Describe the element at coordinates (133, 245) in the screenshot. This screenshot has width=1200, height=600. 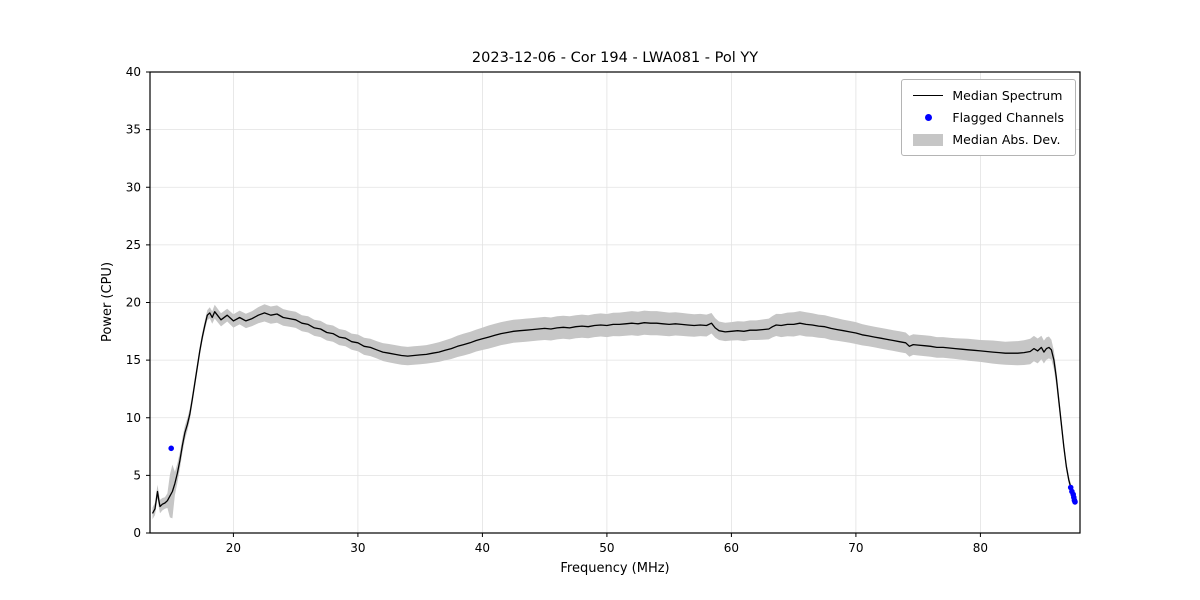
I see `y-tick-label: 25` at that location.